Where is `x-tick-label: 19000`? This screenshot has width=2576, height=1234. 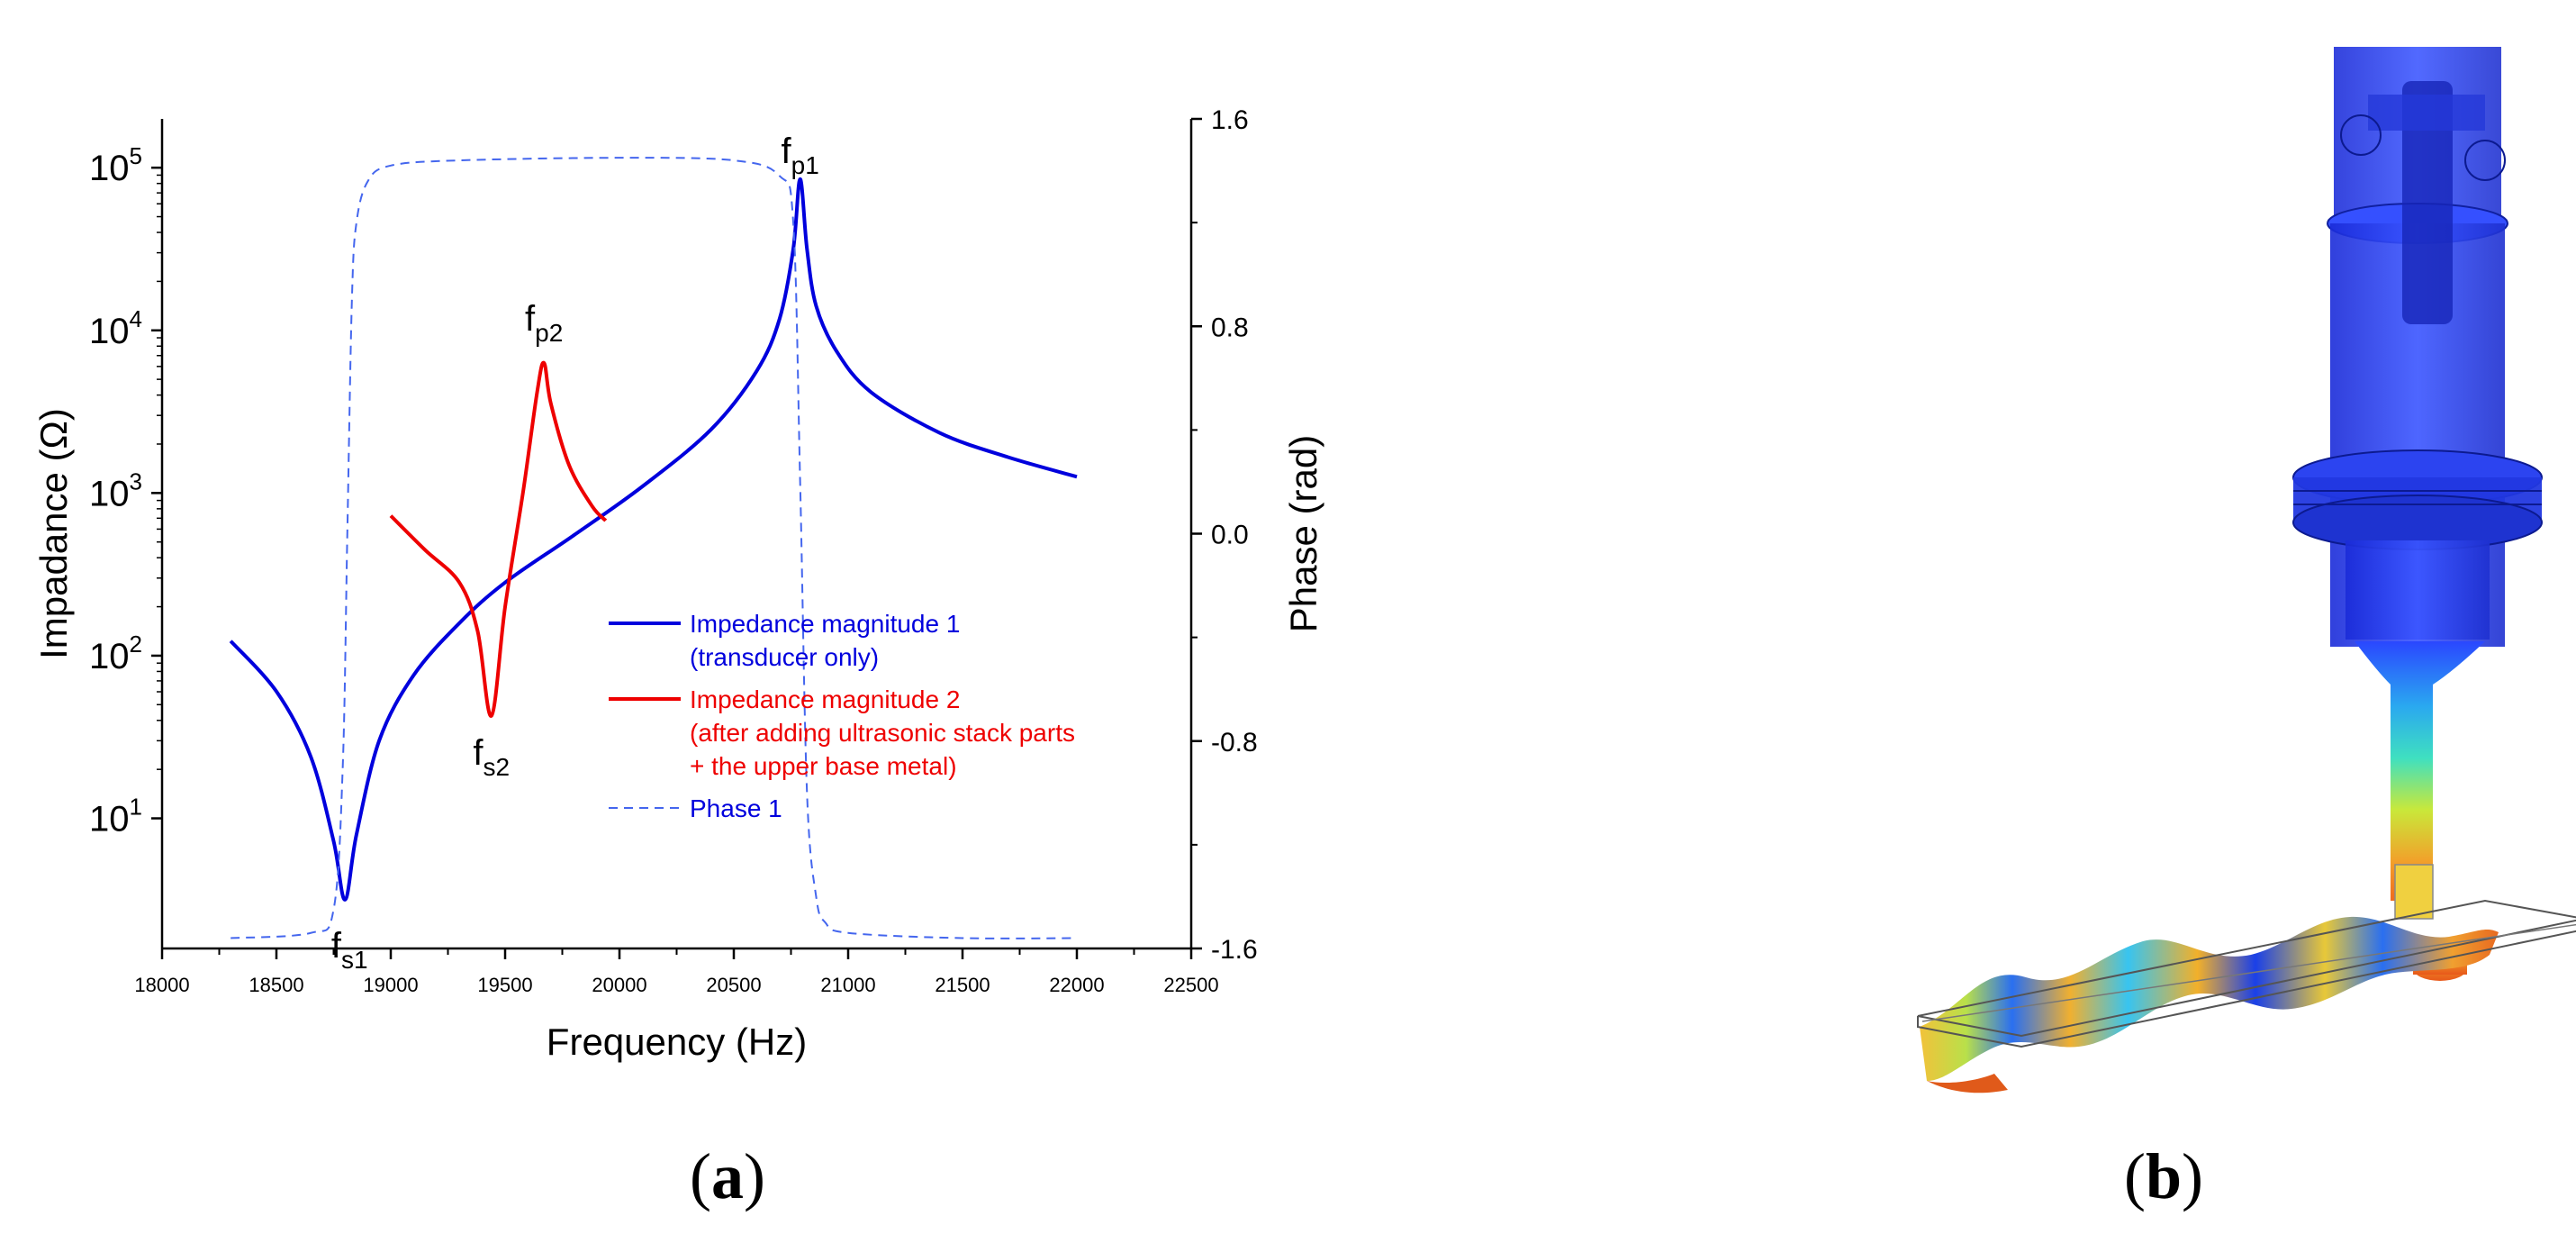 x-tick-label: 19000 is located at coordinates (390, 985).